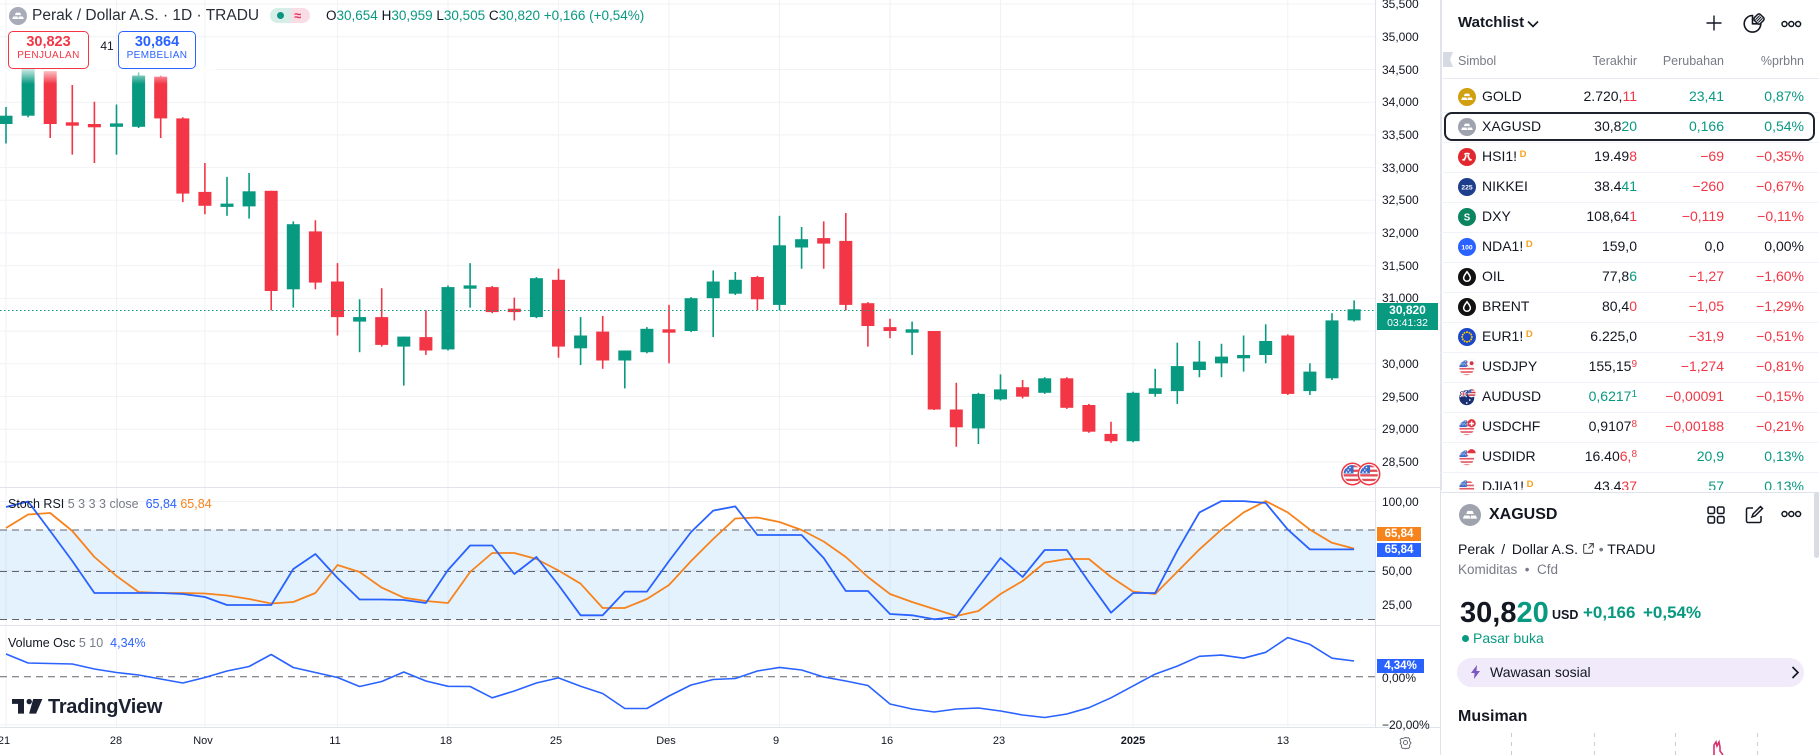 This screenshot has height=755, width=1819. Describe the element at coordinates (1467, 248) in the screenshot. I see `svg-text: 100` at that location.